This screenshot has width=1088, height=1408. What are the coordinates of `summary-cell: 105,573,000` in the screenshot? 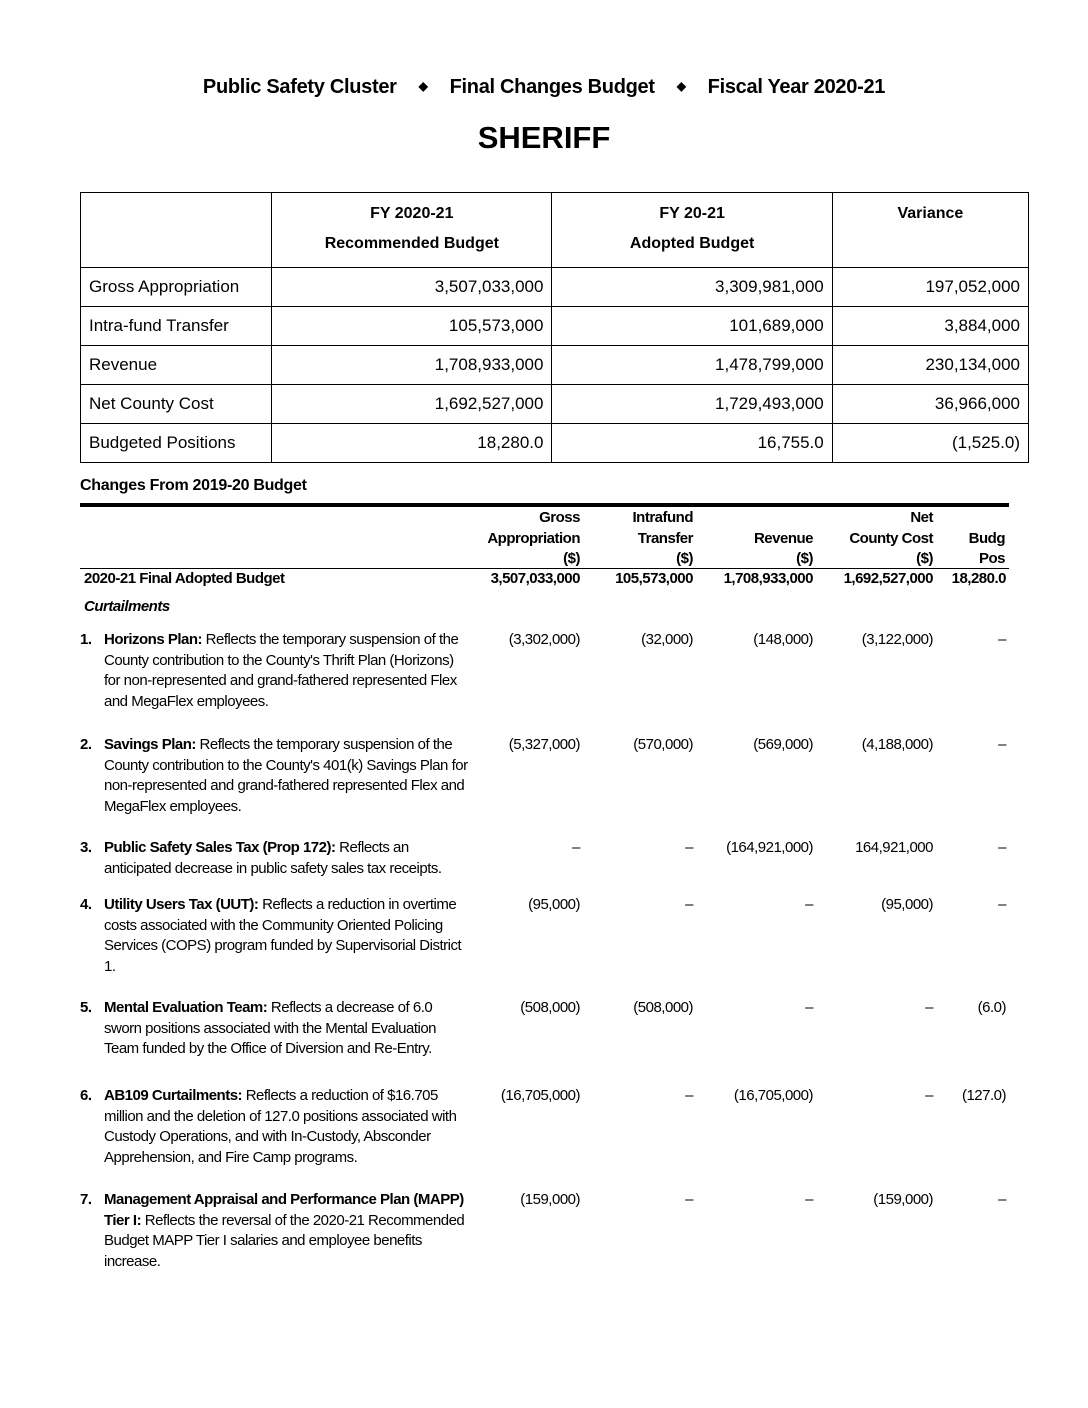 It's located at (412, 326).